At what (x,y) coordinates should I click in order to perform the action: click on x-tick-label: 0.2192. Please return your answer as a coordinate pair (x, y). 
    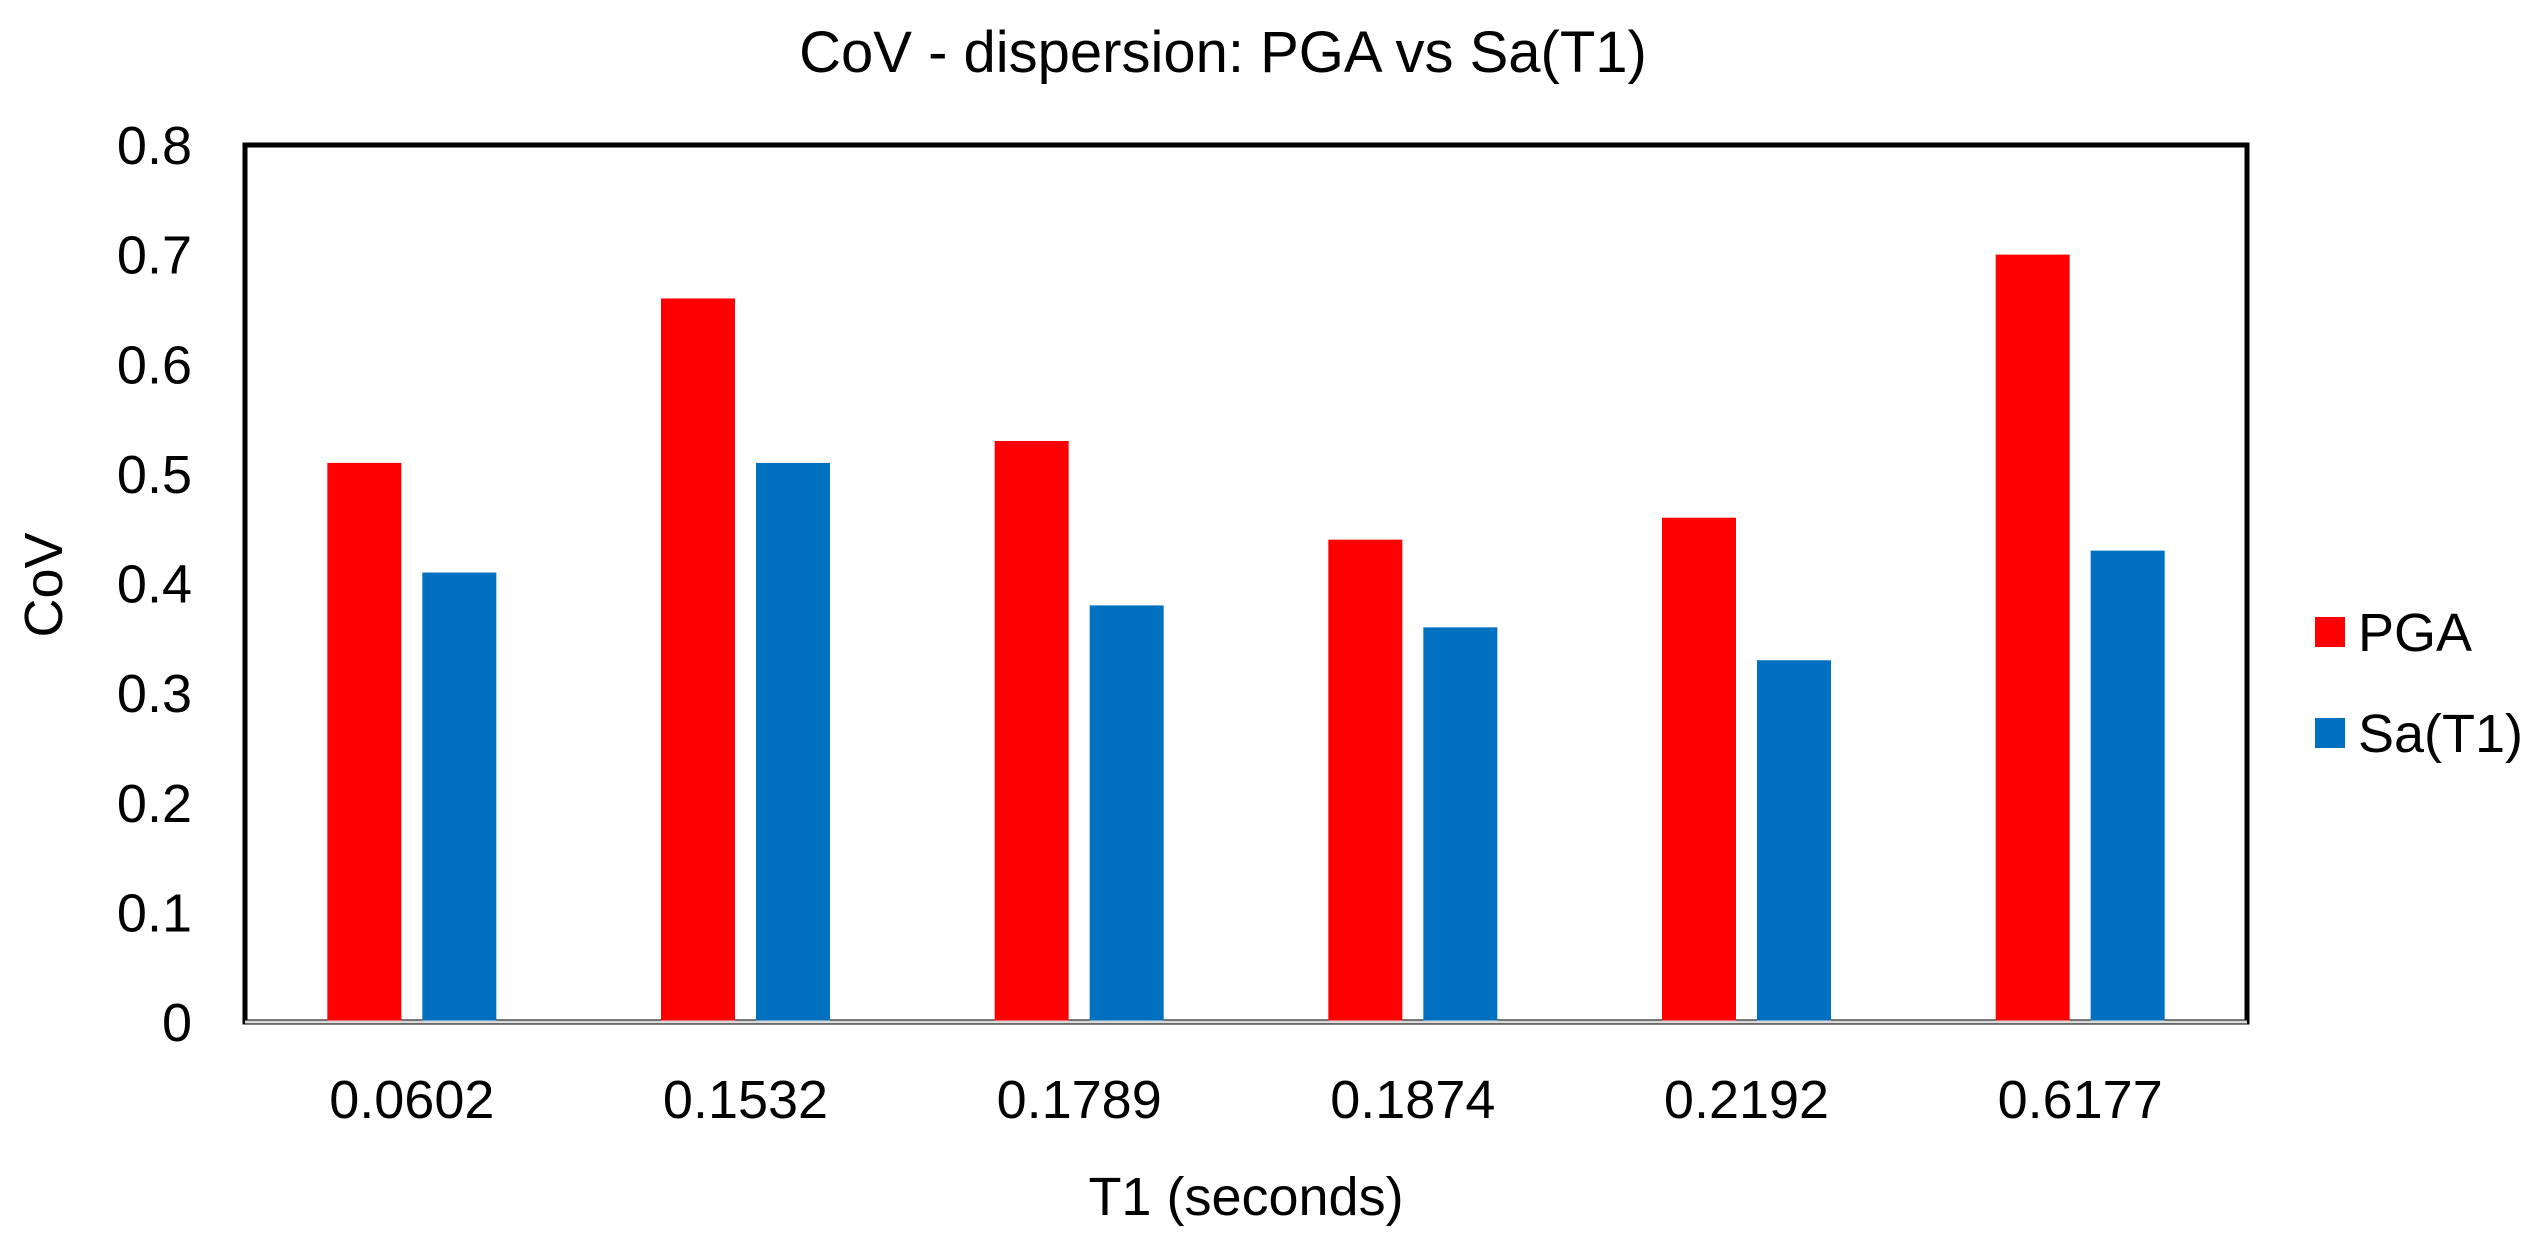
    Looking at the image, I should click on (1746, 1100).